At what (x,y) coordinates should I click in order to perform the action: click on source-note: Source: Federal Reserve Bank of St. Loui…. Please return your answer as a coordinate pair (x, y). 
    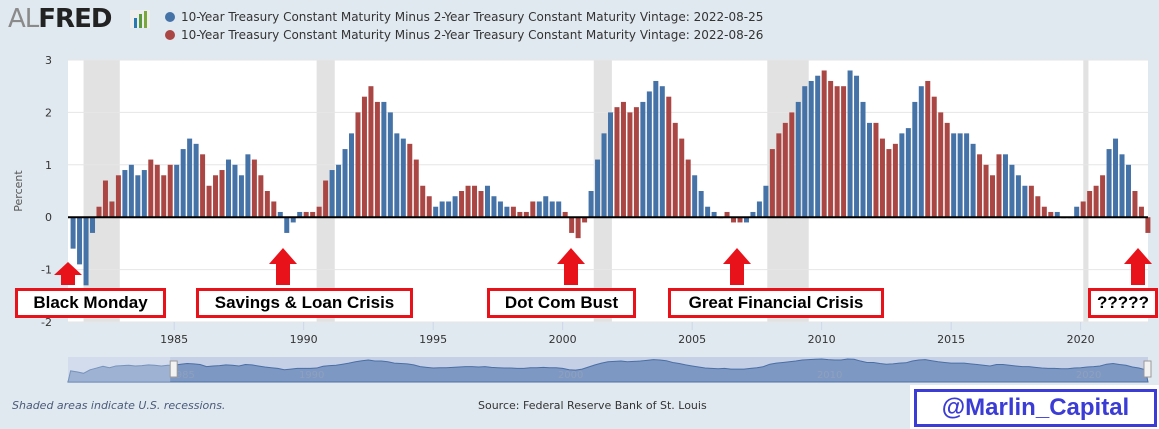
    Looking at the image, I should click on (592, 405).